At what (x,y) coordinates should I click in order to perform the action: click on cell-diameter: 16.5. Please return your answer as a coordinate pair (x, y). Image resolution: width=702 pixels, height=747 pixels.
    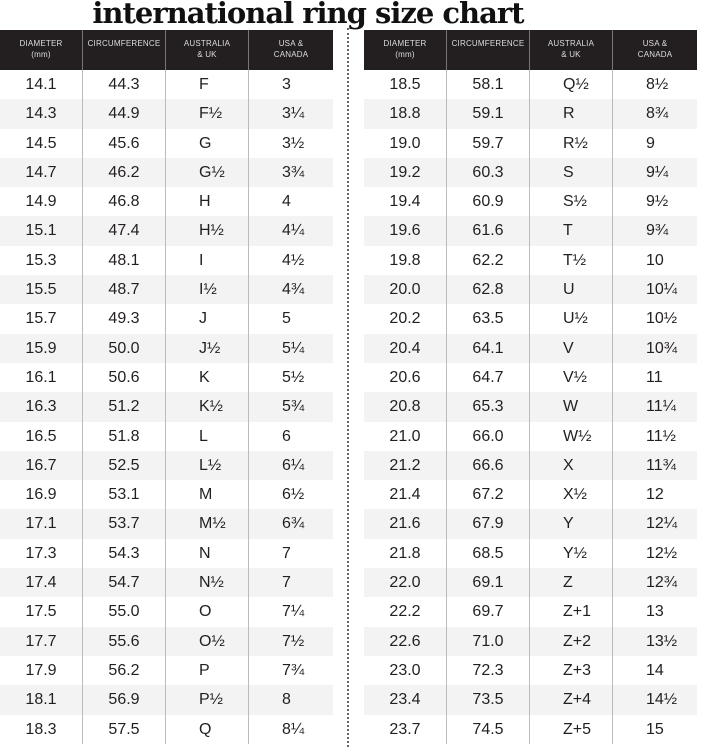
    Looking at the image, I should click on (41, 436).